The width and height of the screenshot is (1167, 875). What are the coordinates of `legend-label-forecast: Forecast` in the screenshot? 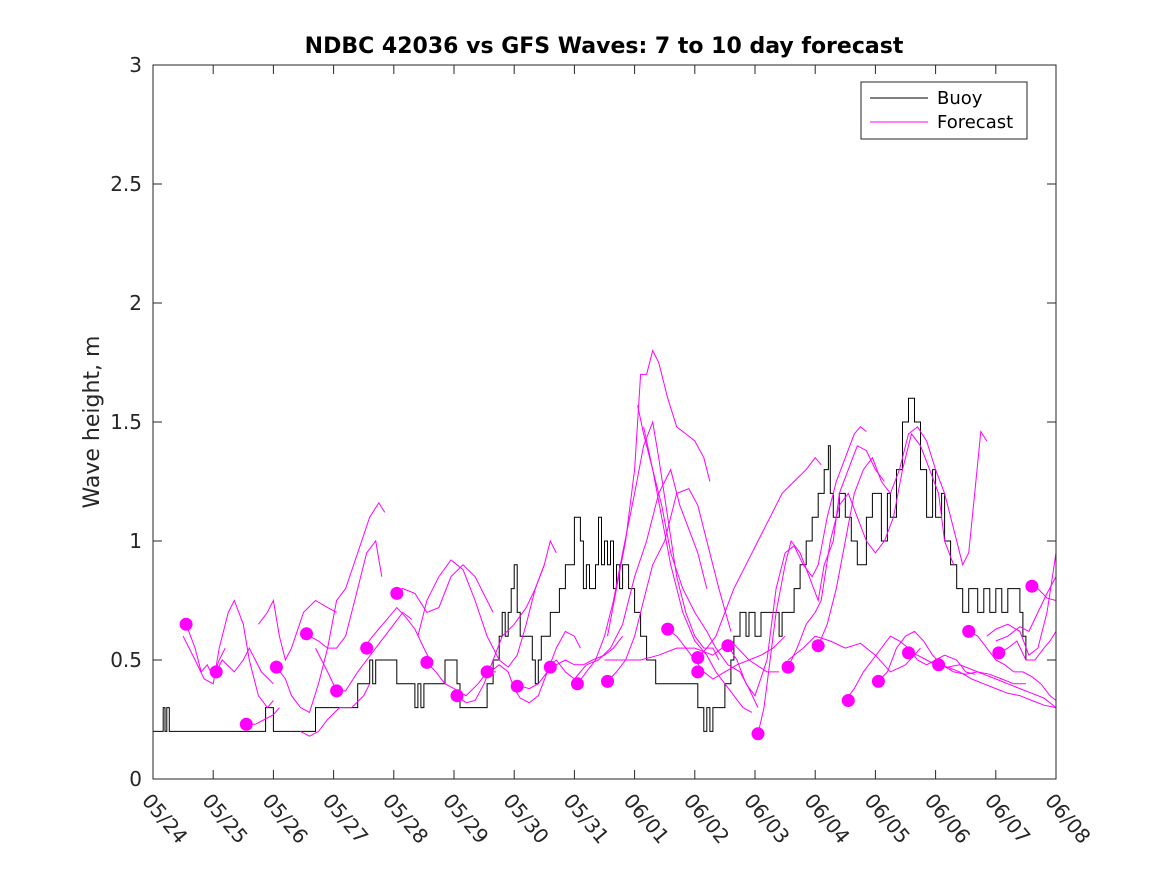 It's located at (975, 122).